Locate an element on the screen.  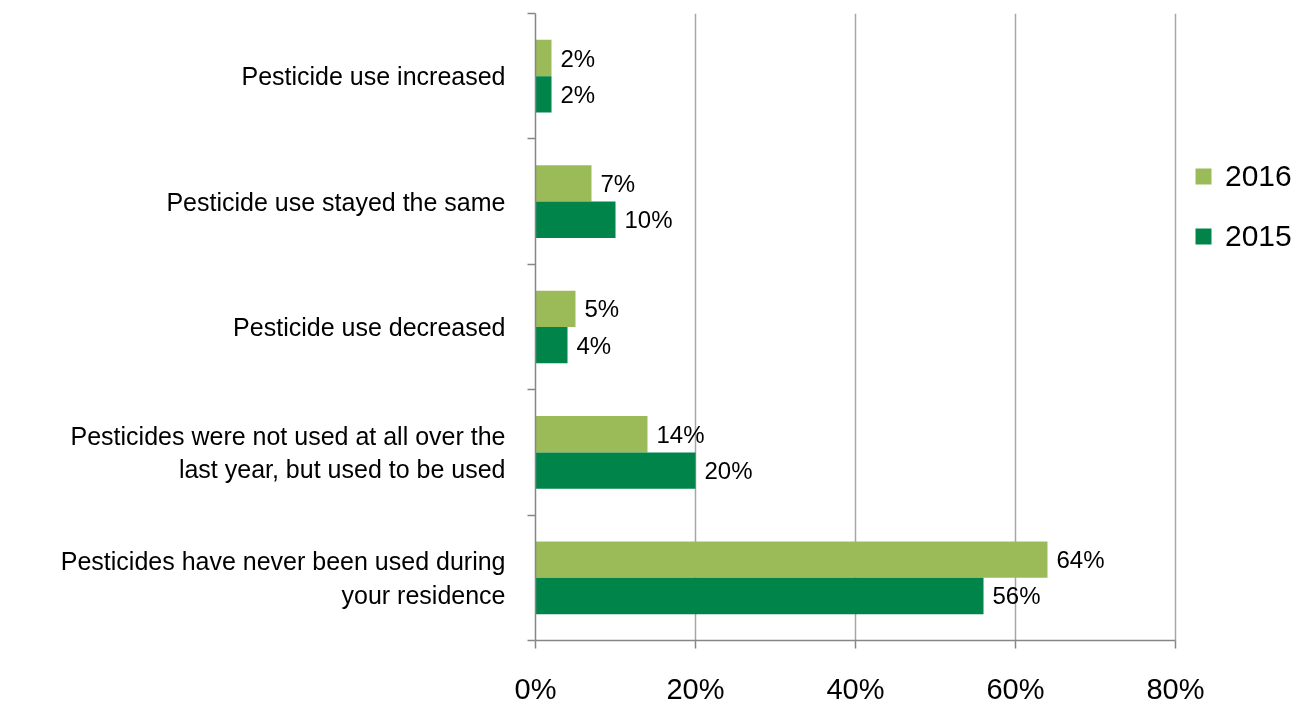
data-label: 7% is located at coordinates (618, 183).